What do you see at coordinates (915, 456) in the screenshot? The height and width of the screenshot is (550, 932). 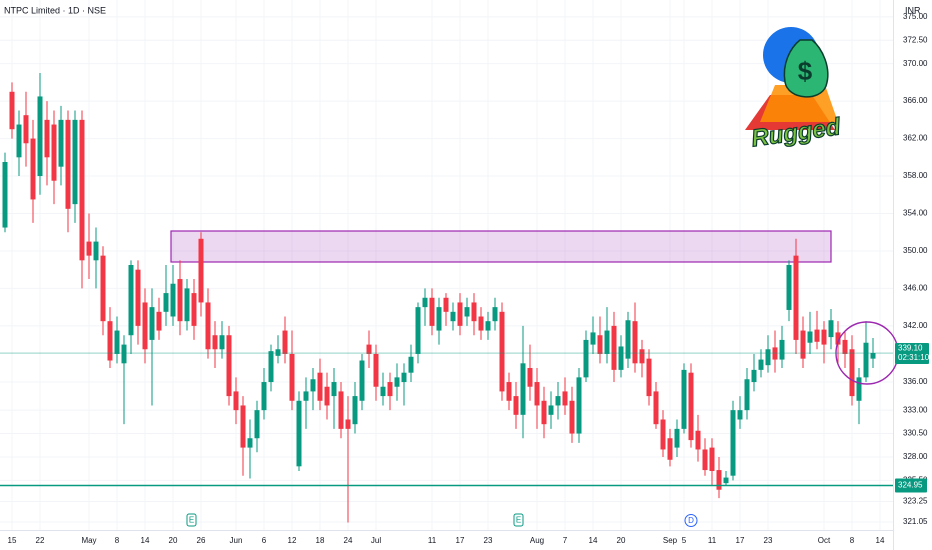 I see `y-tick-label: 328.00` at bounding box center [915, 456].